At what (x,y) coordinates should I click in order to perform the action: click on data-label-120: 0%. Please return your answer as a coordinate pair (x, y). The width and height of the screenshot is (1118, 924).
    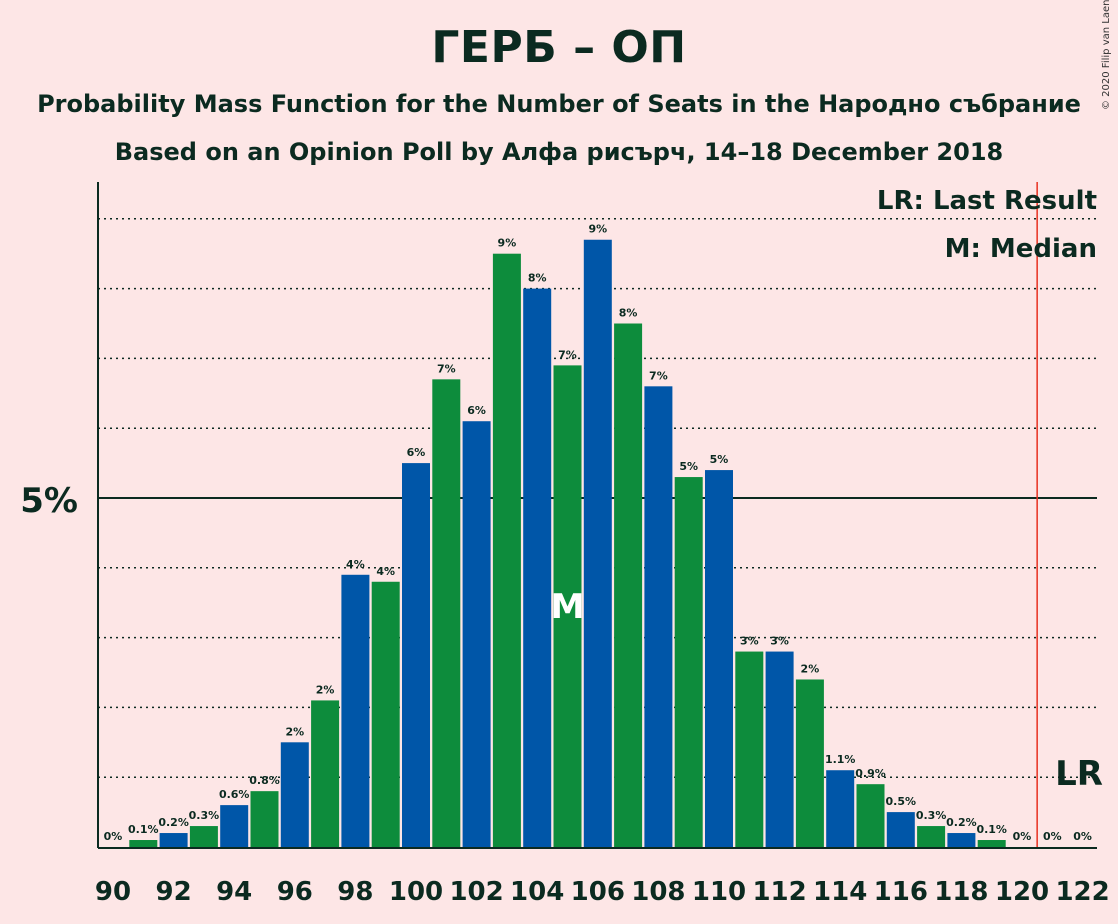
    Looking at the image, I should click on (1022, 836).